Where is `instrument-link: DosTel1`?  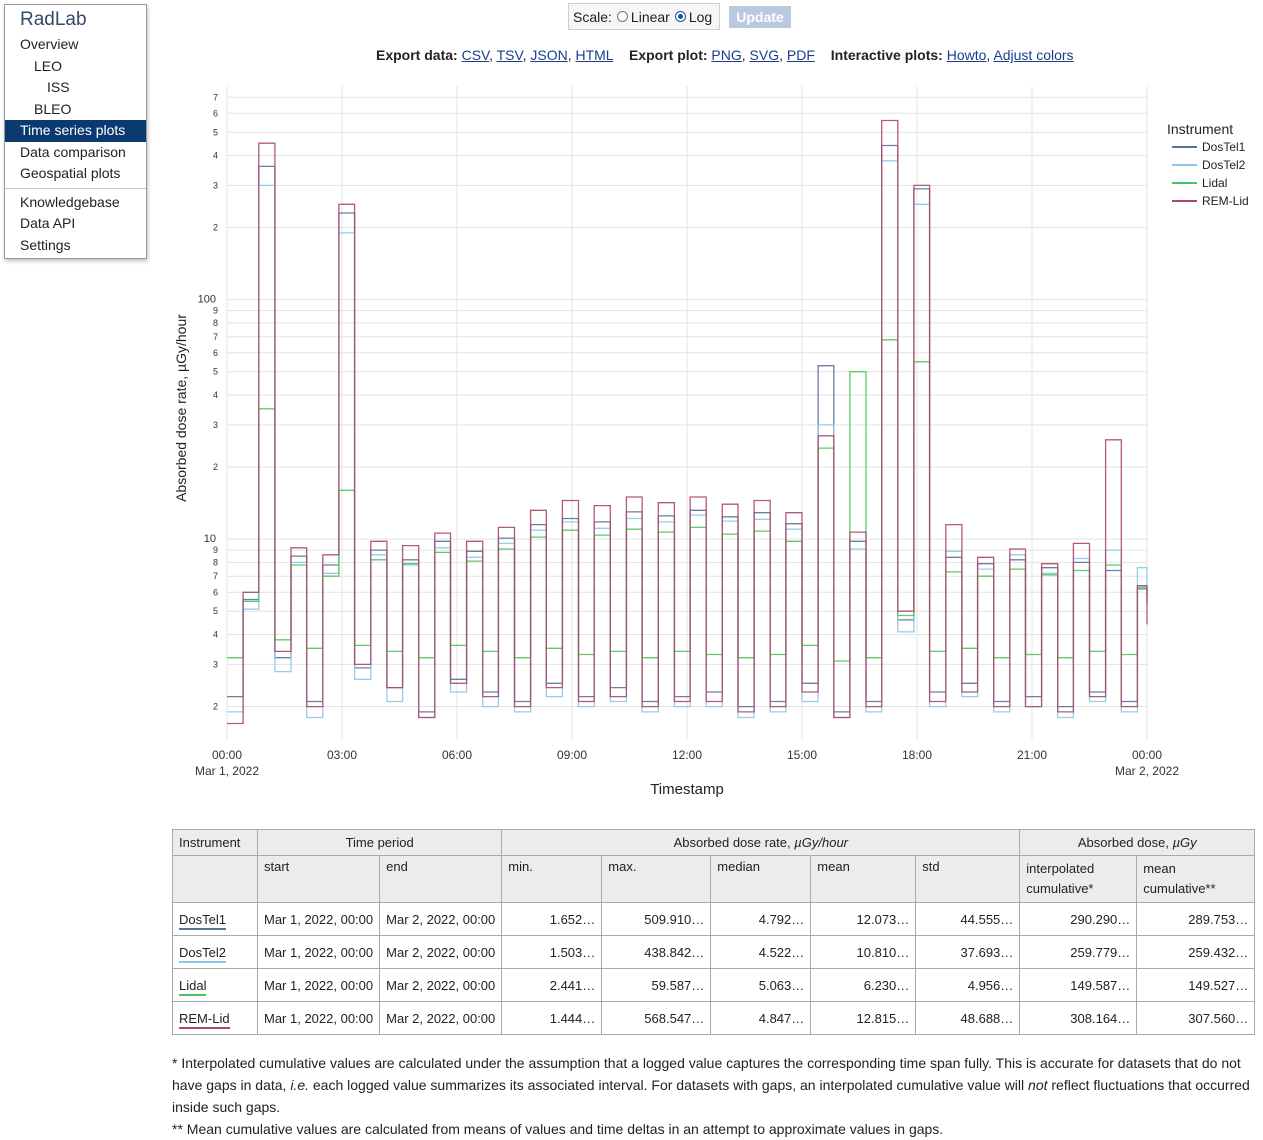 instrument-link: DosTel1 is located at coordinates (202, 920).